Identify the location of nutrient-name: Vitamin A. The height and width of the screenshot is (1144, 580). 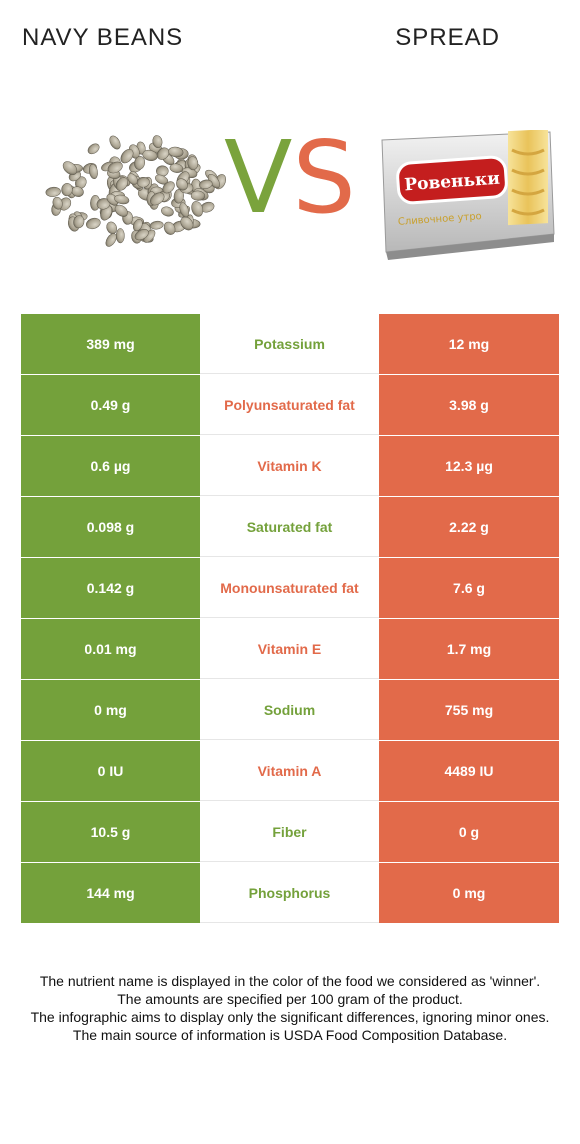
(289, 771).